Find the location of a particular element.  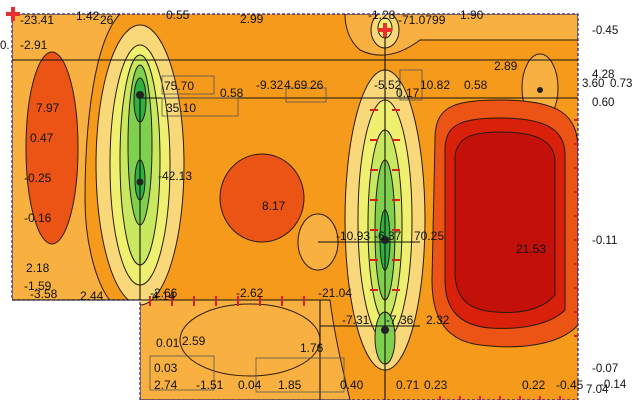

point-label: 0.03 is located at coordinates (166, 368).